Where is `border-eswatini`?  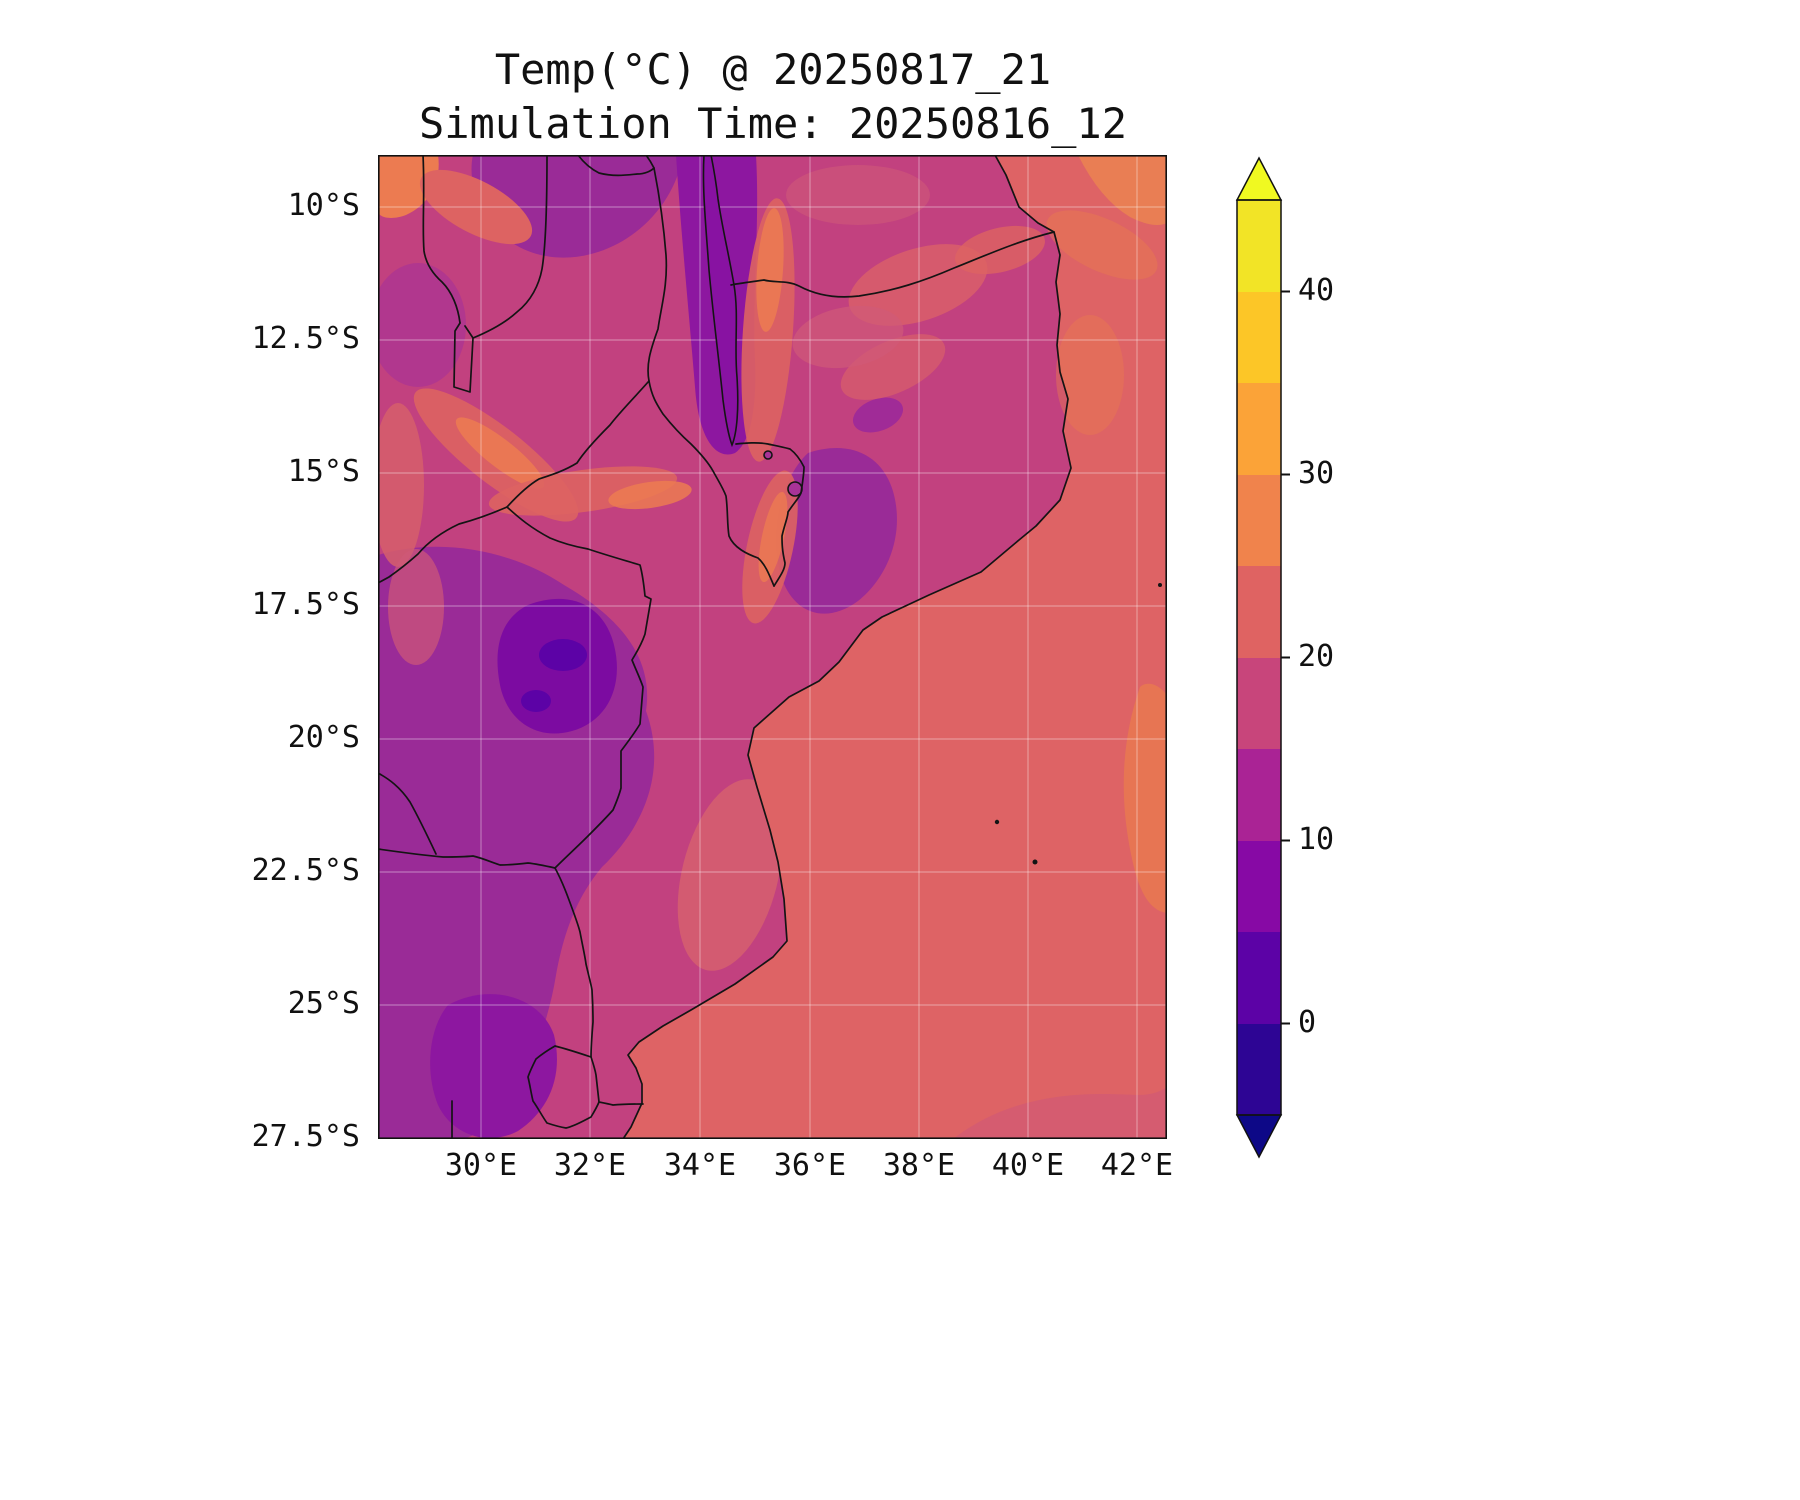
border-eswatini is located at coordinates (563, 1087).